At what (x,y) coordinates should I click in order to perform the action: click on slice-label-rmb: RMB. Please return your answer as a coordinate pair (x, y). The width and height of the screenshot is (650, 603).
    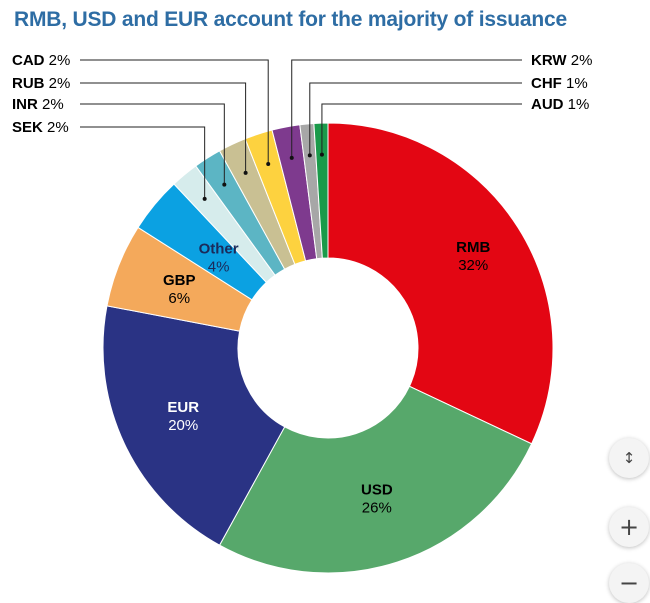
    Looking at the image, I should click on (473, 247).